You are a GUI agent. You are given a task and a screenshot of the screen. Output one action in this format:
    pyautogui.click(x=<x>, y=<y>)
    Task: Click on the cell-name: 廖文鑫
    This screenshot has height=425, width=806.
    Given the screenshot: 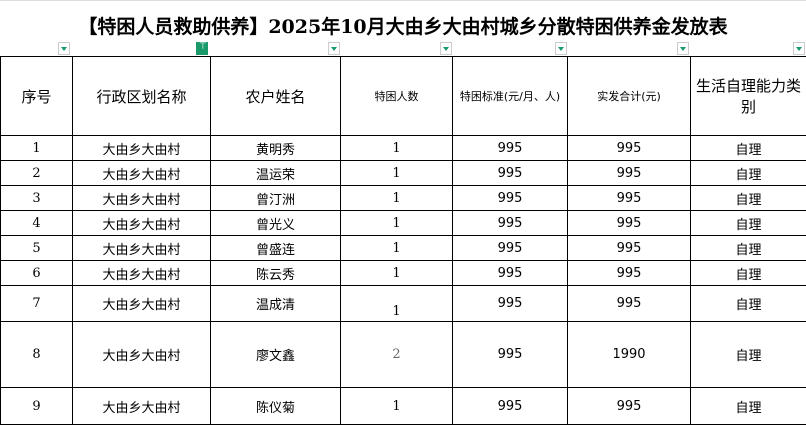 What is the action you would take?
    pyautogui.click(x=275, y=354)
    